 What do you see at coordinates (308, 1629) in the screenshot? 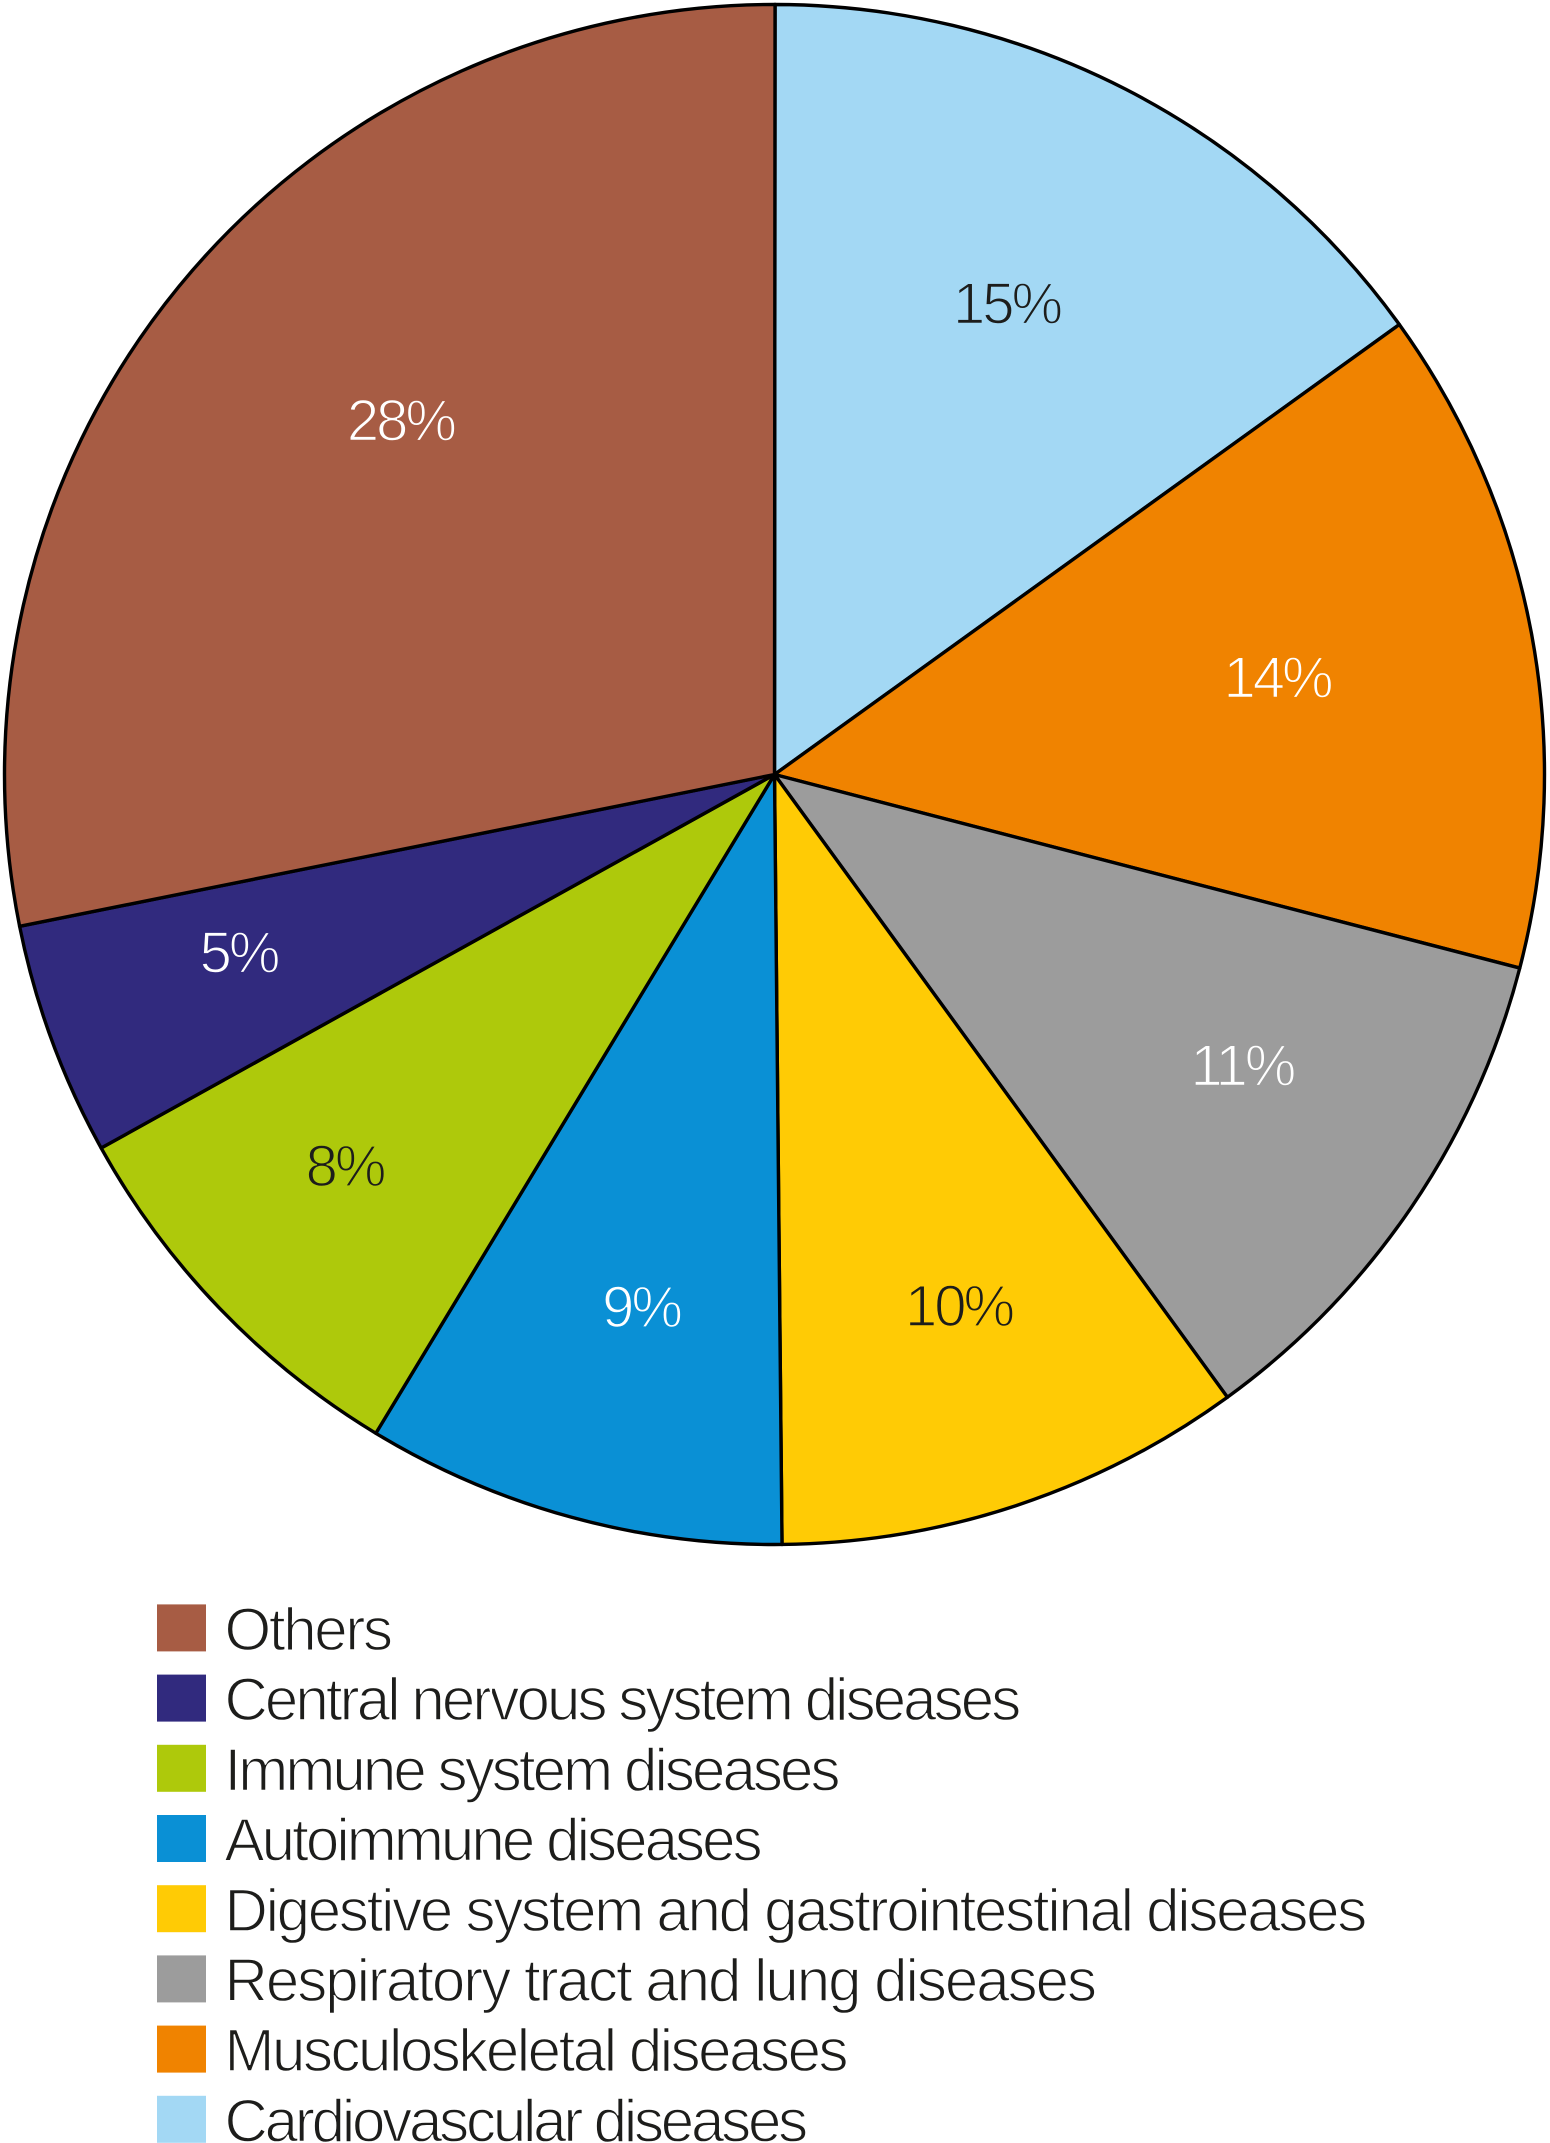
I see `svg-text: Others` at bounding box center [308, 1629].